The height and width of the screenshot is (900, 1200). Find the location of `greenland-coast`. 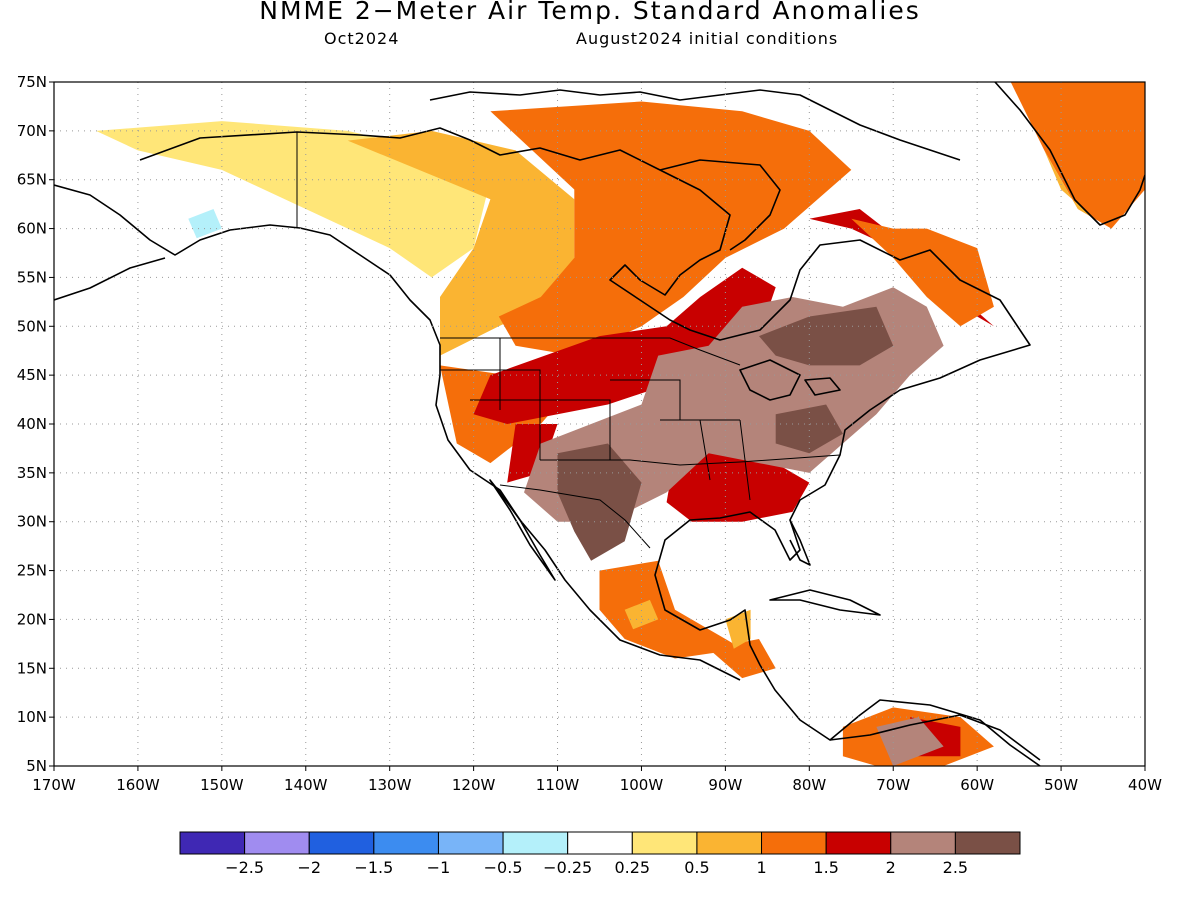

greenland-coast is located at coordinates (1069, 154).